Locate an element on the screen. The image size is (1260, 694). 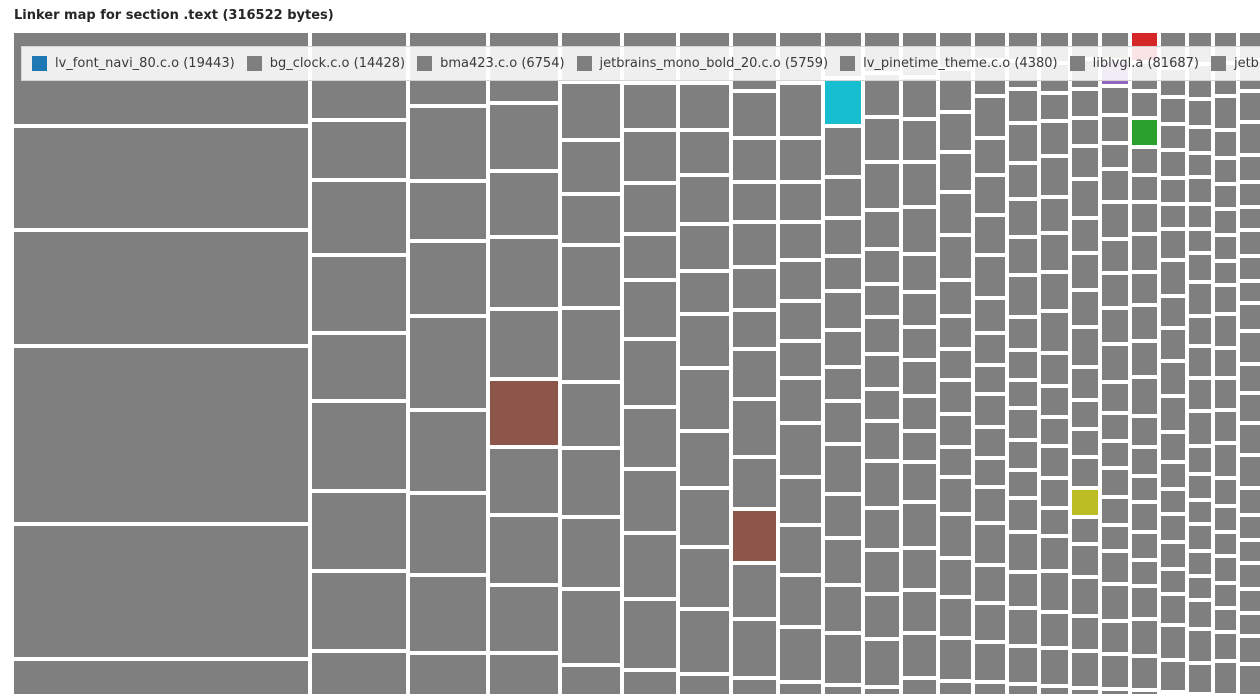
treemap-cell-highlight is located at coordinates (524, 413).